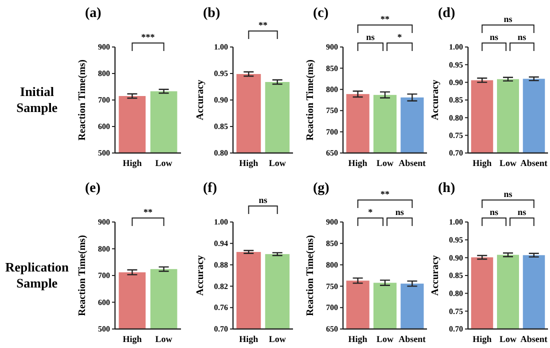 The width and height of the screenshot is (550, 348). I want to click on y-tick-label: 0.94, so click(221, 243).